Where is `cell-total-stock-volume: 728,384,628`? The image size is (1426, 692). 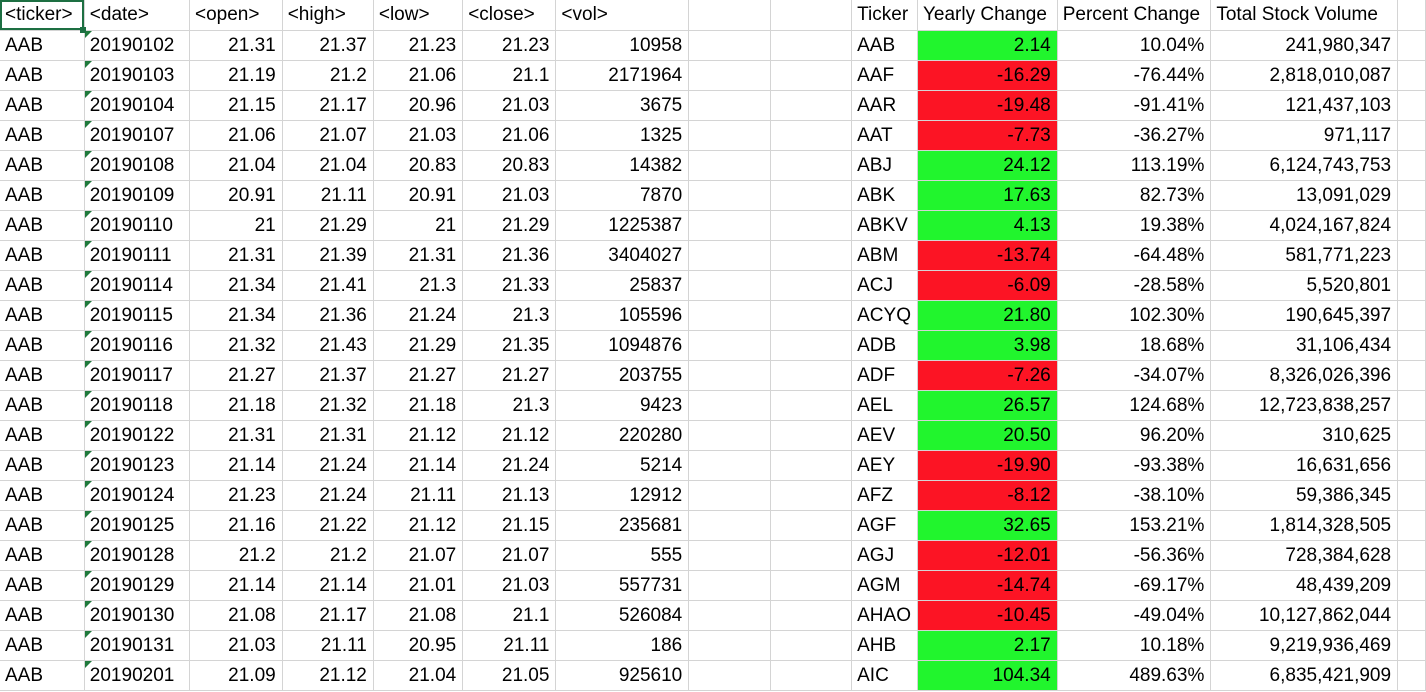
cell-total-stock-volume: 728,384,628 is located at coordinates (1304, 555).